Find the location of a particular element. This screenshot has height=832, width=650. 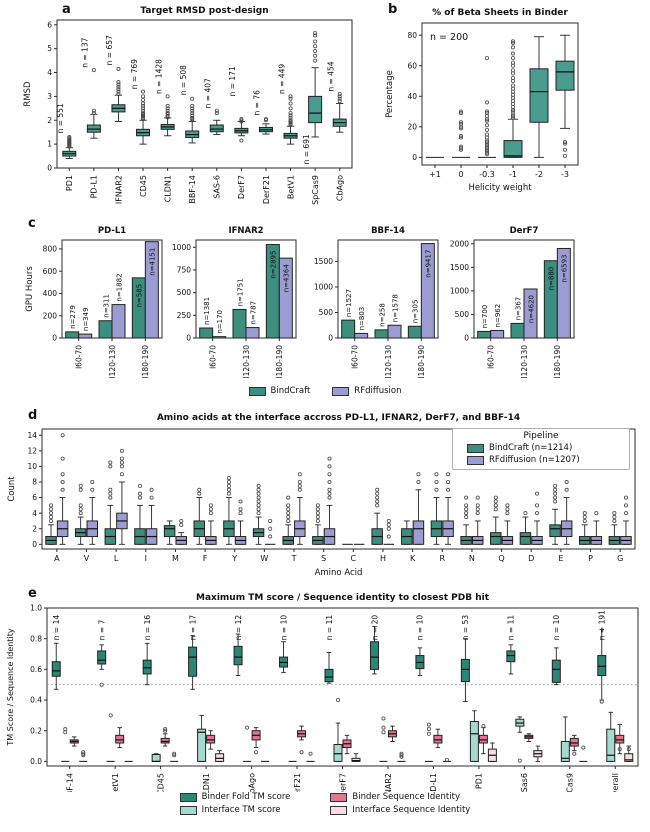

n-label: n = 10 is located at coordinates (420, 628).